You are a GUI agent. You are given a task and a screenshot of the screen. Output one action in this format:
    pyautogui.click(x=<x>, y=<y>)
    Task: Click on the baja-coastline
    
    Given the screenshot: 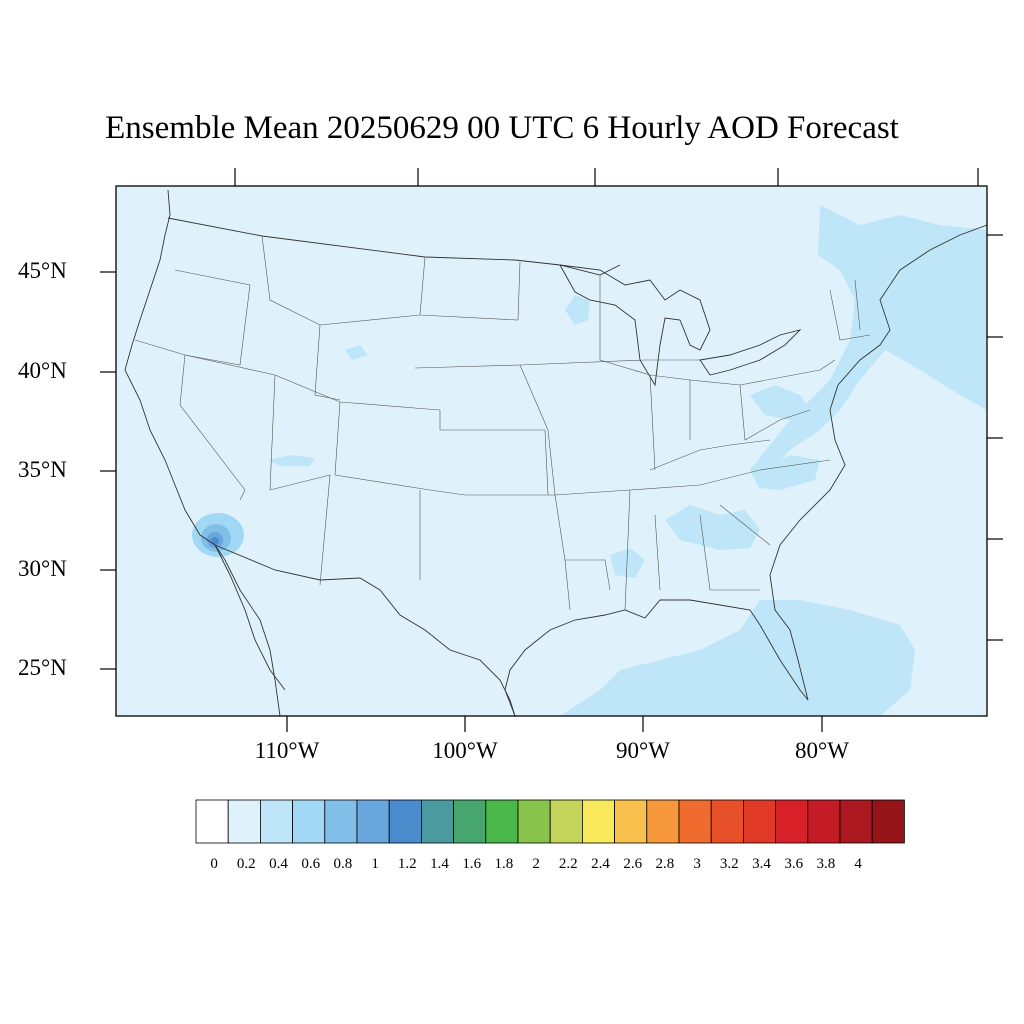 What is the action you would take?
    pyautogui.click(x=250, y=617)
    